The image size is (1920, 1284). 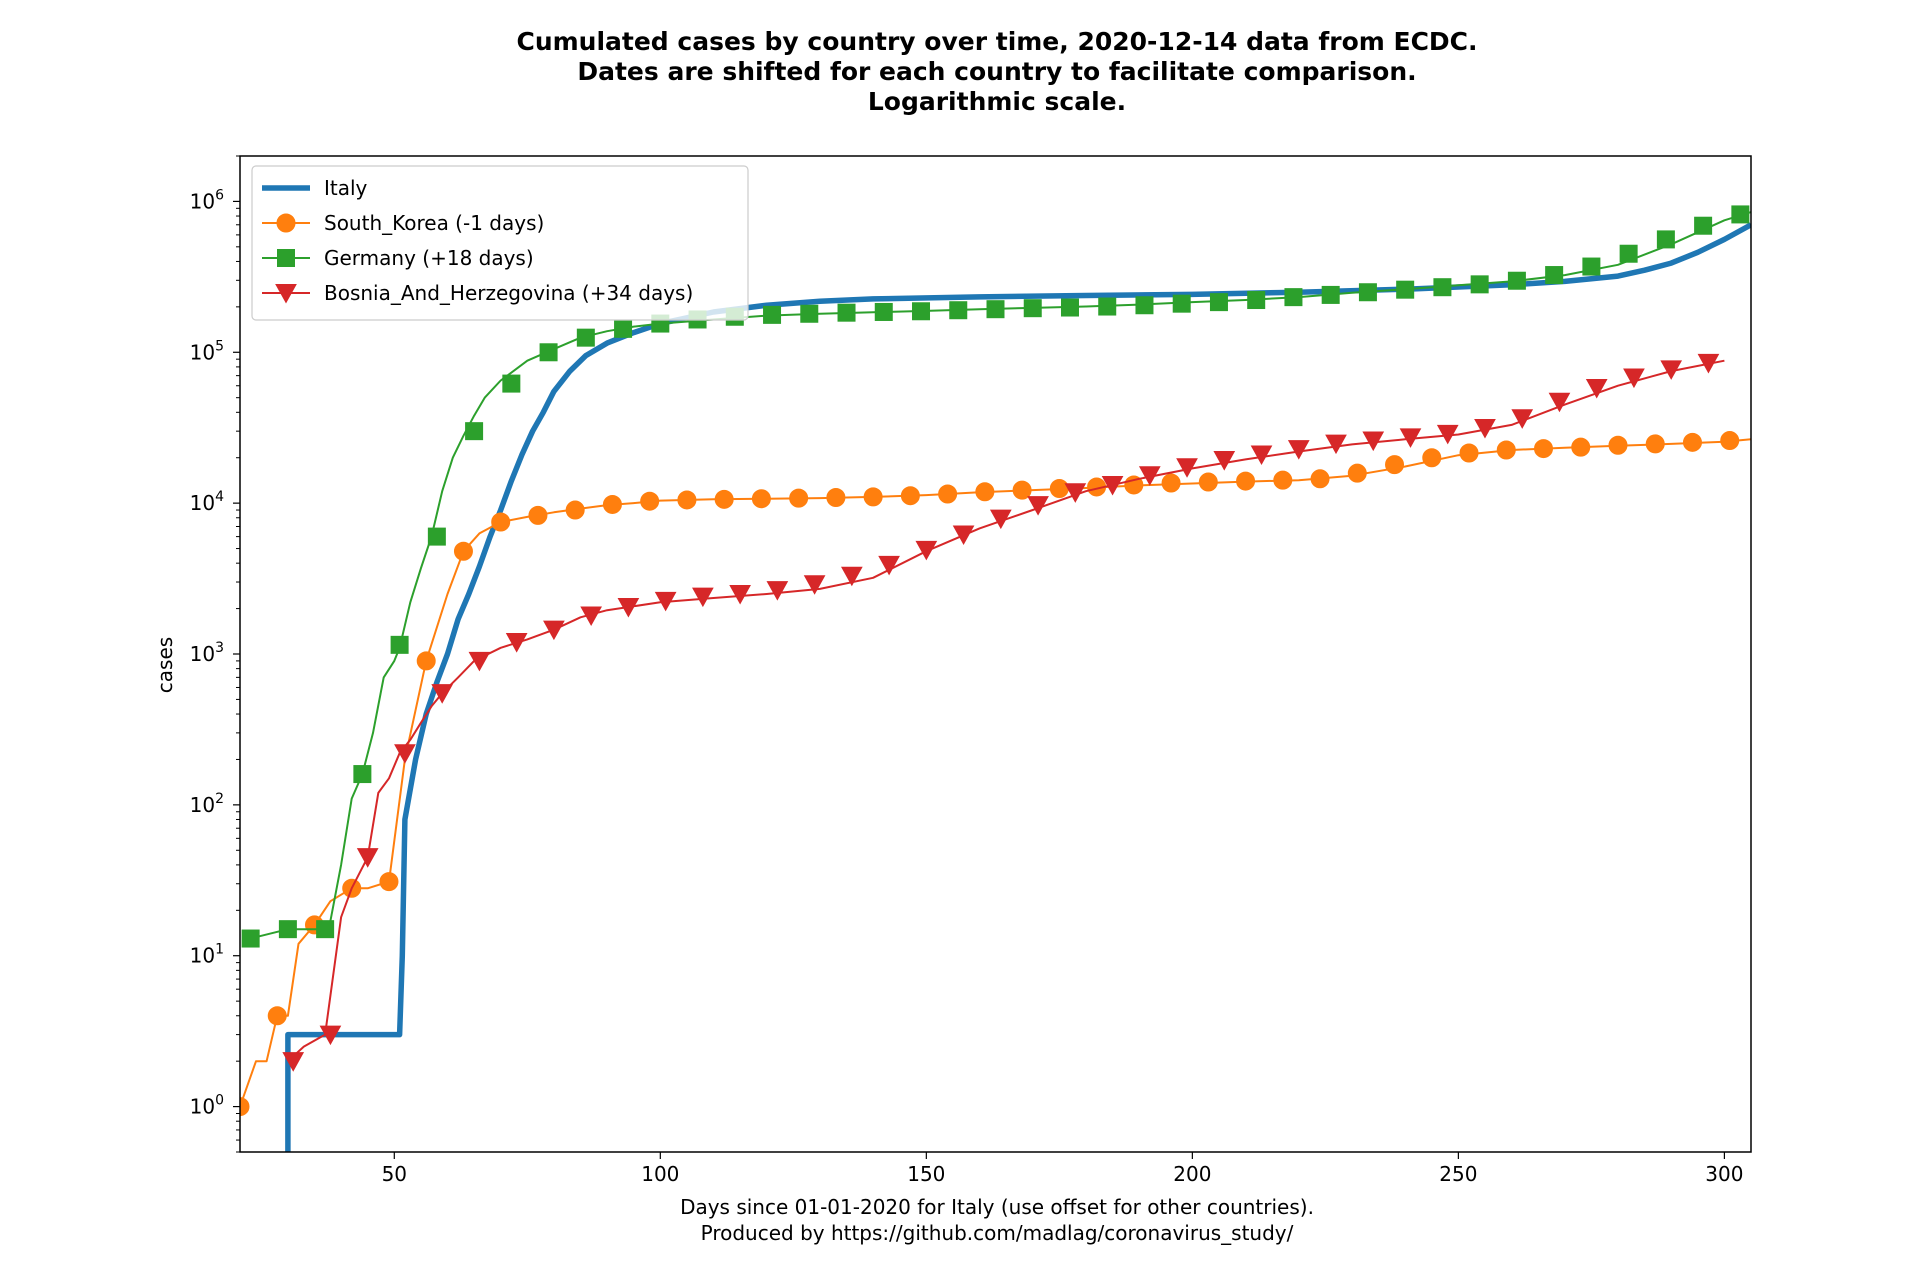 What do you see at coordinates (207, 653) in the screenshot?
I see `y-tick-label-3: 10³` at bounding box center [207, 653].